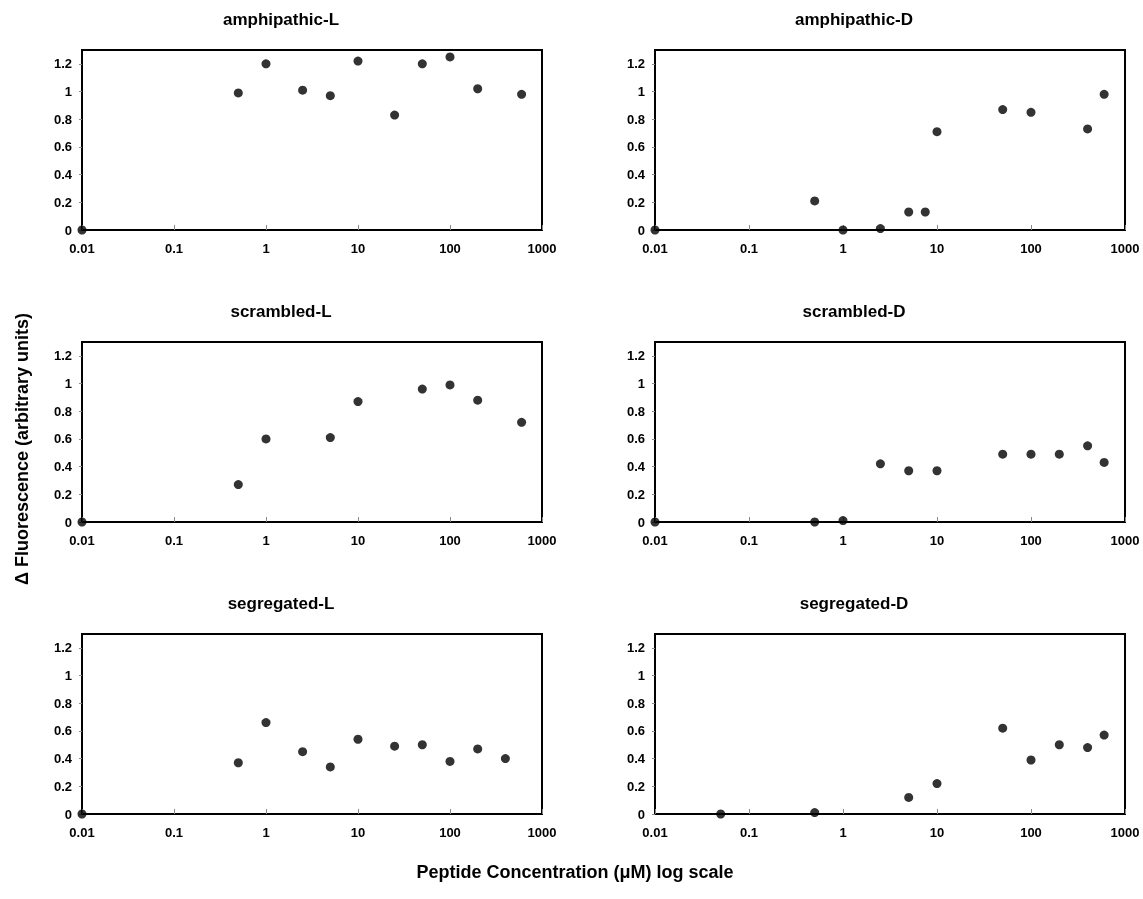 This screenshot has height=899, width=1143. I want to click on y-axis-title: Δ Fluorescence (arbitrary units), so click(22, 449).